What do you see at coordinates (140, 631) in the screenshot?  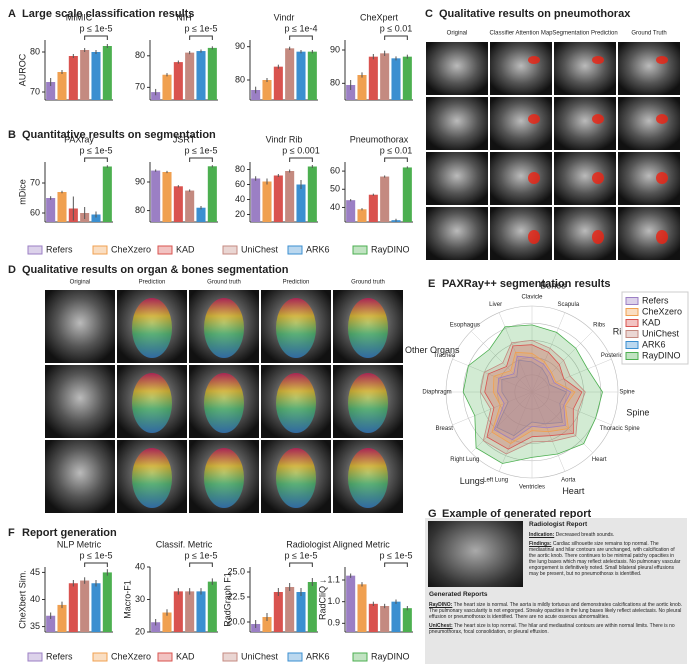 I see `y-tick-label: 20` at bounding box center [140, 631].